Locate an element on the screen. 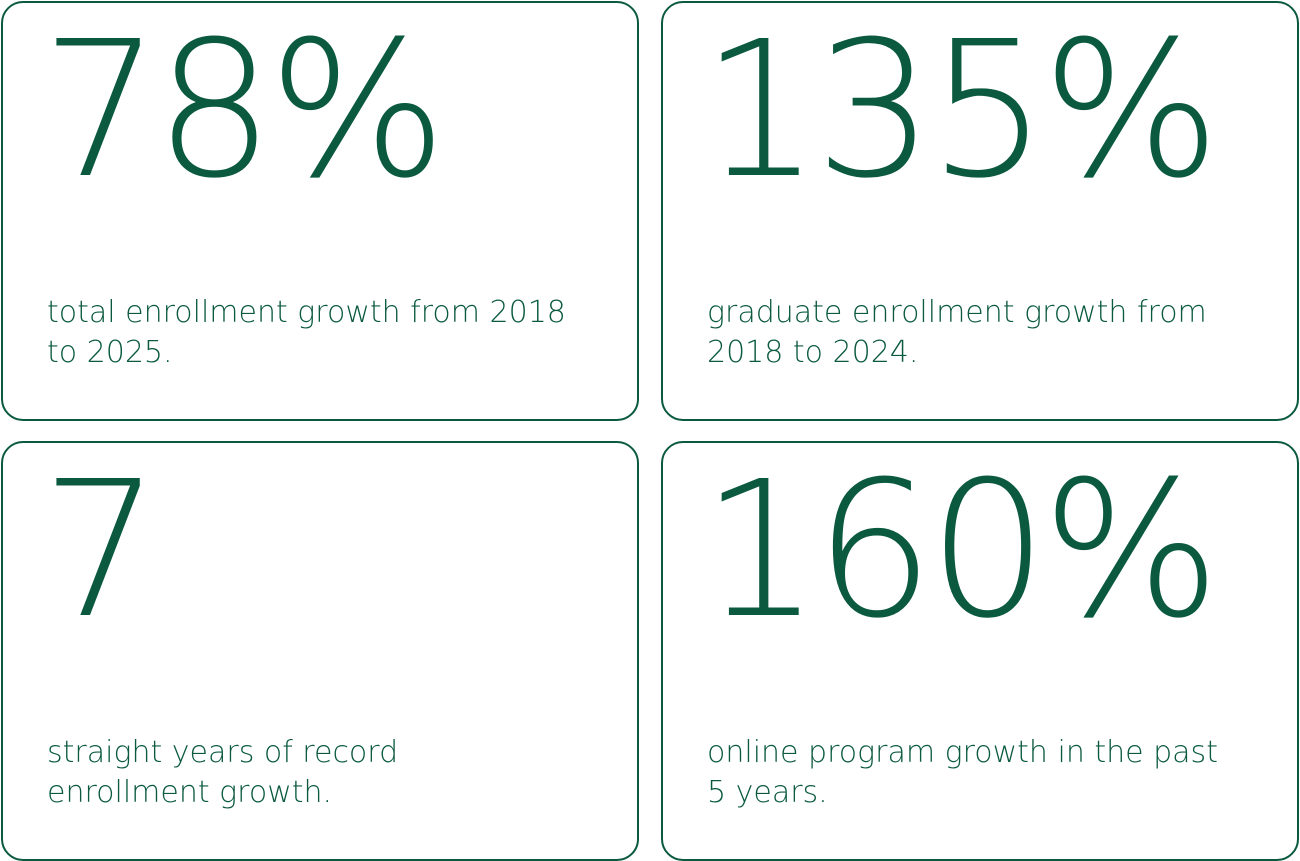 This screenshot has height=861, width=1300. stat-value: 7 is located at coordinates (101, 550).